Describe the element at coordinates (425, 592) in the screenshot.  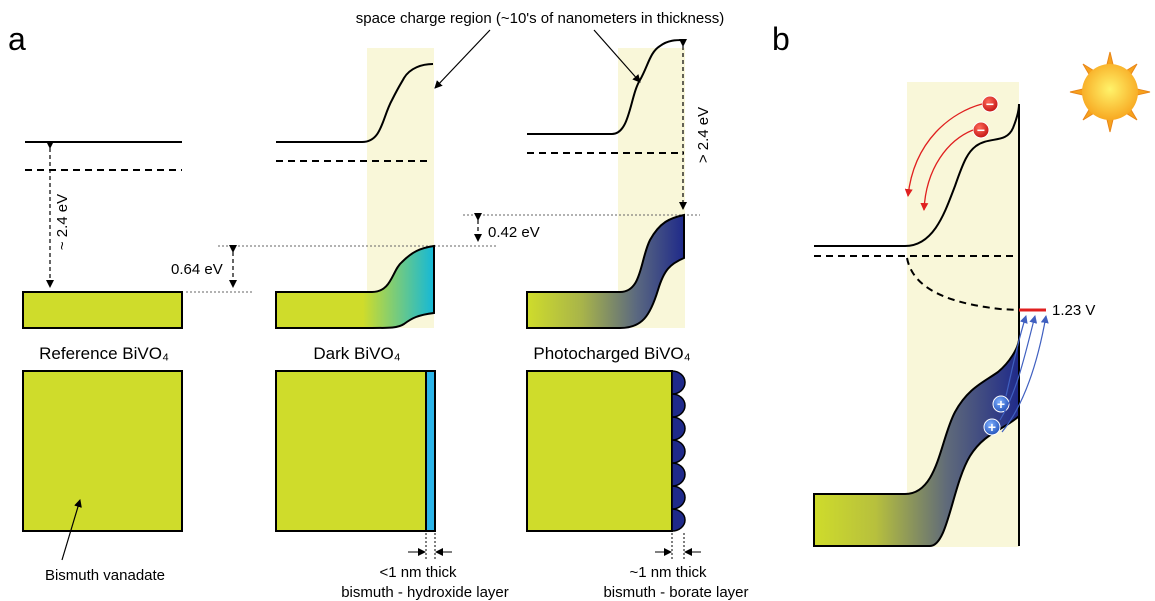
I see `hydroxide-layer-label: bismuth - hydroxide layer` at that location.